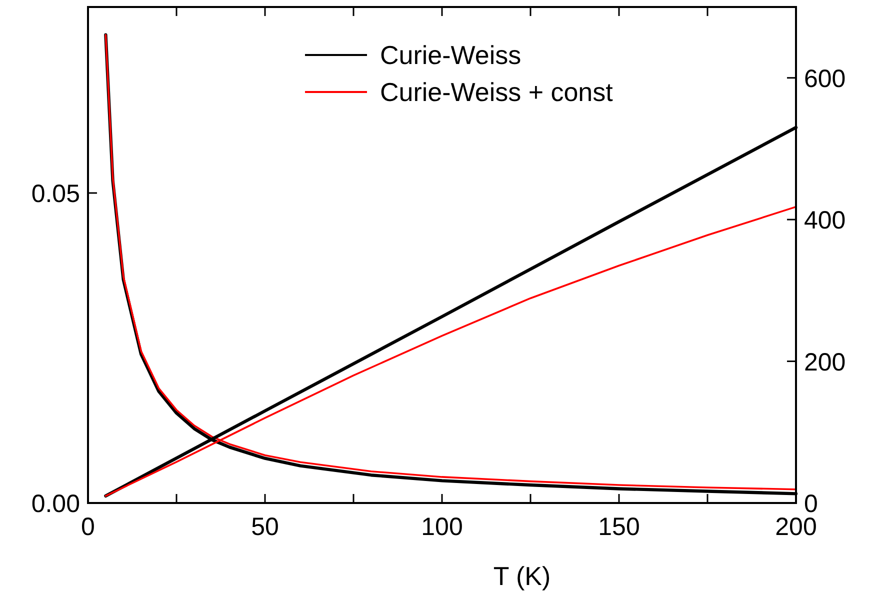 This screenshot has height=593, width=871. Describe the element at coordinates (55, 504) in the screenshot. I see `y-tick-label: 0.00` at that location.